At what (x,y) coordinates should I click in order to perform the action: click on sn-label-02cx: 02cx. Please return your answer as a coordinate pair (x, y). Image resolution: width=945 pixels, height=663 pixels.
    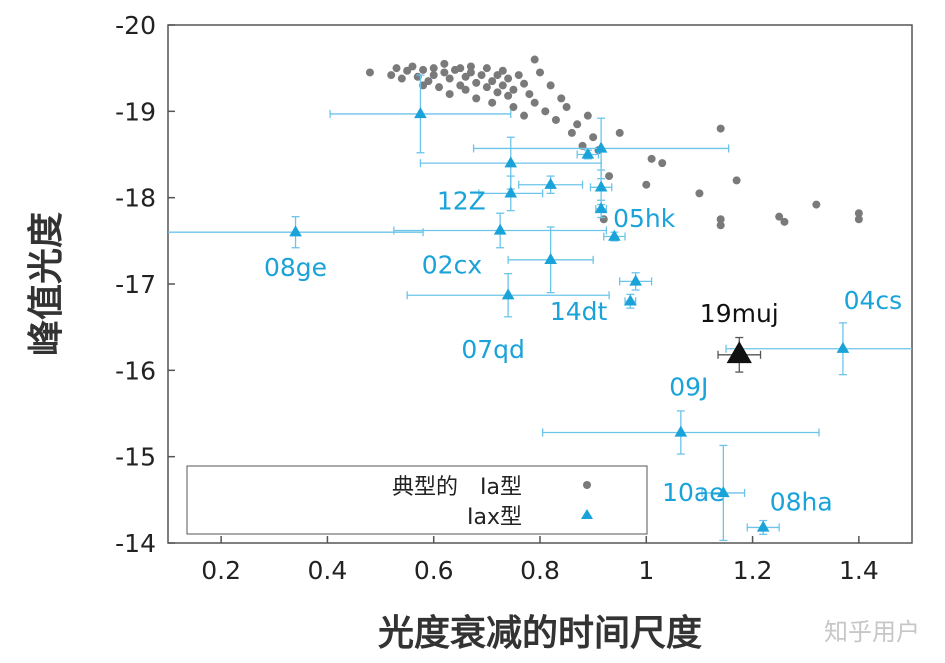
    Looking at the image, I should click on (452, 264).